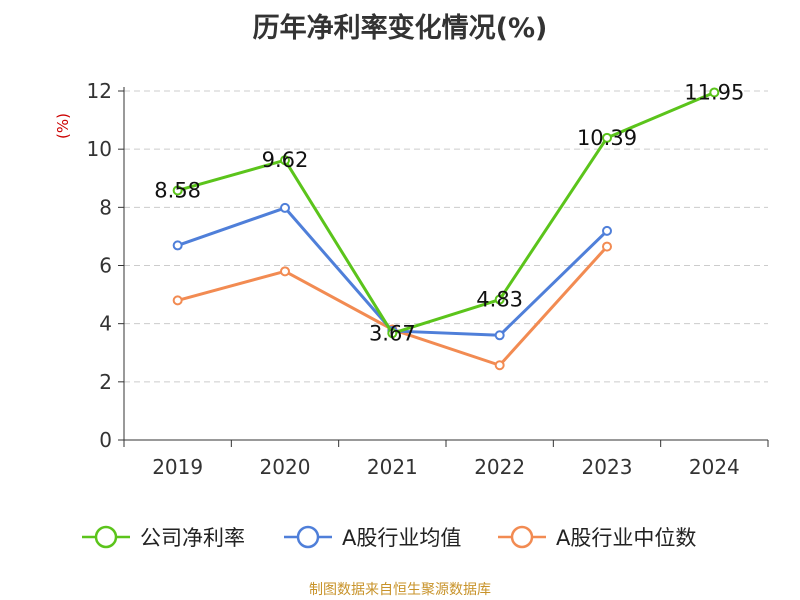 The height and width of the screenshot is (600, 800). Describe the element at coordinates (714, 467) in the screenshot. I see `x-tick-label-5: 2024` at that location.